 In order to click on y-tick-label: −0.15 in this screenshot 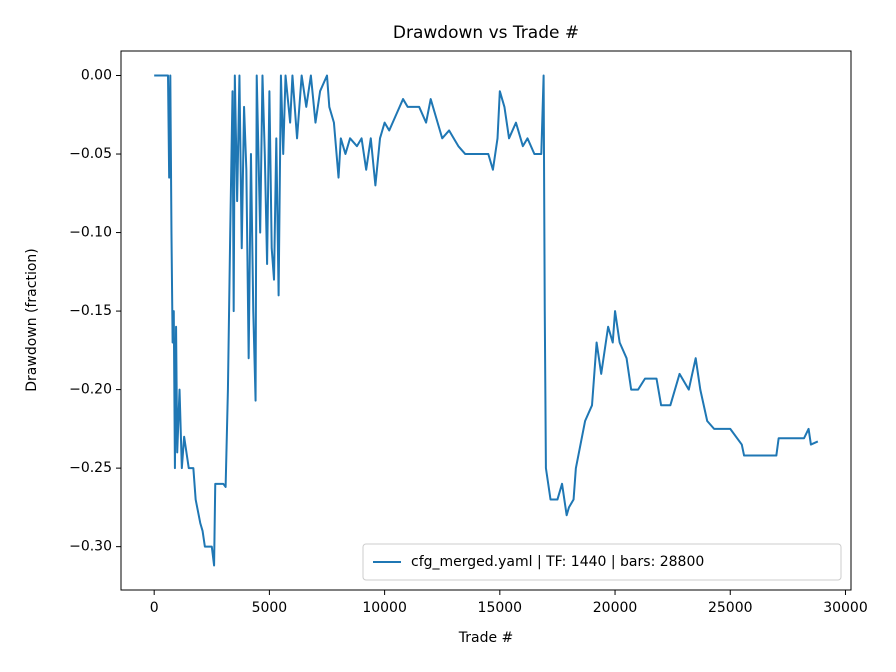, I will do `click(90, 311)`.